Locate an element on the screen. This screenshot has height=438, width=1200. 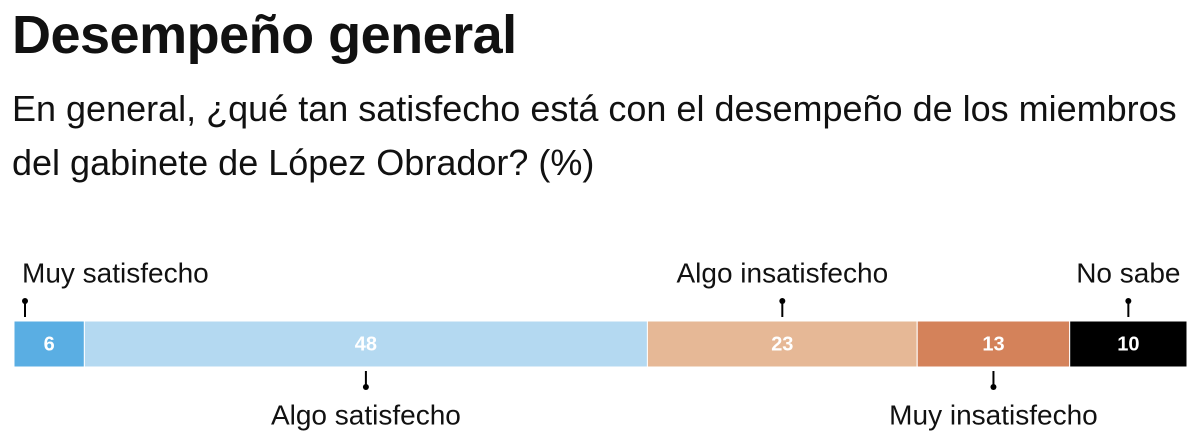
value-label: 48 is located at coordinates (366, 344).